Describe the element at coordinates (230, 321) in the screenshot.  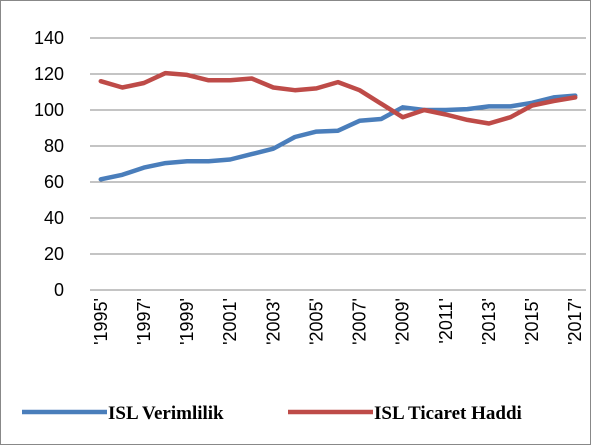
I see `x-tick-label: '2001'` at that location.